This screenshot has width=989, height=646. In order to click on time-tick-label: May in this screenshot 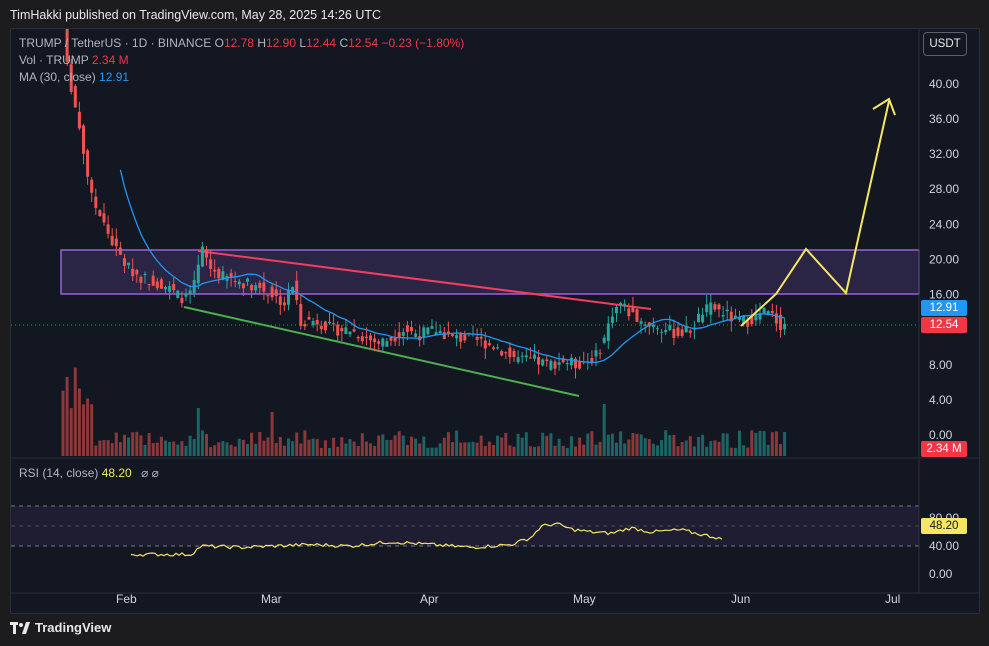, I will do `click(584, 599)`.